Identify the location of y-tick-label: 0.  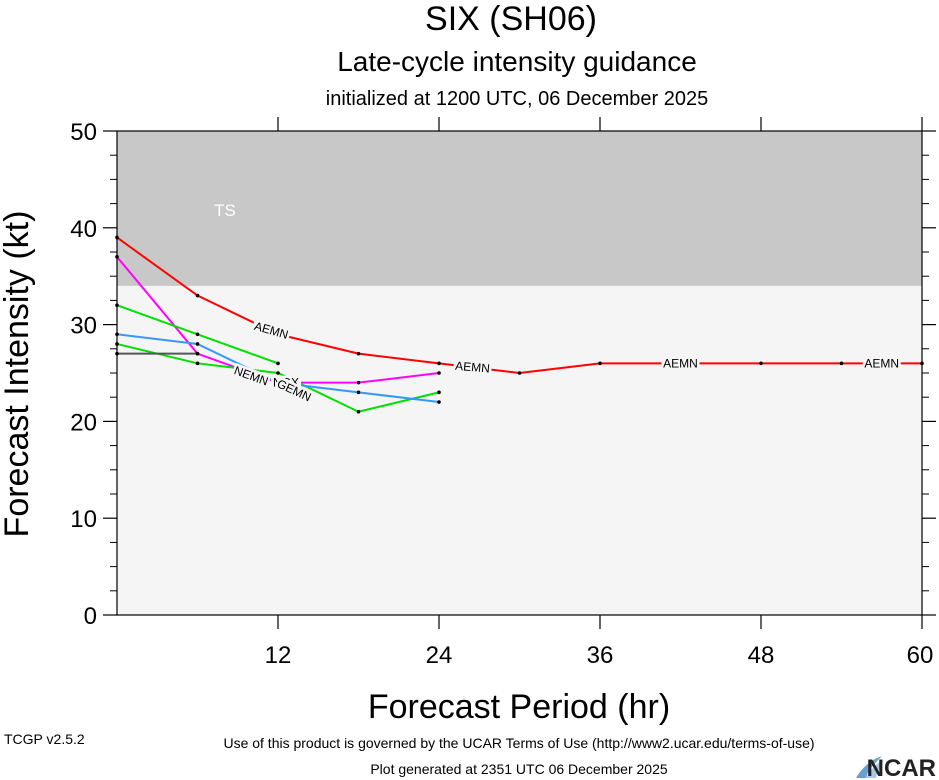
(90, 616).